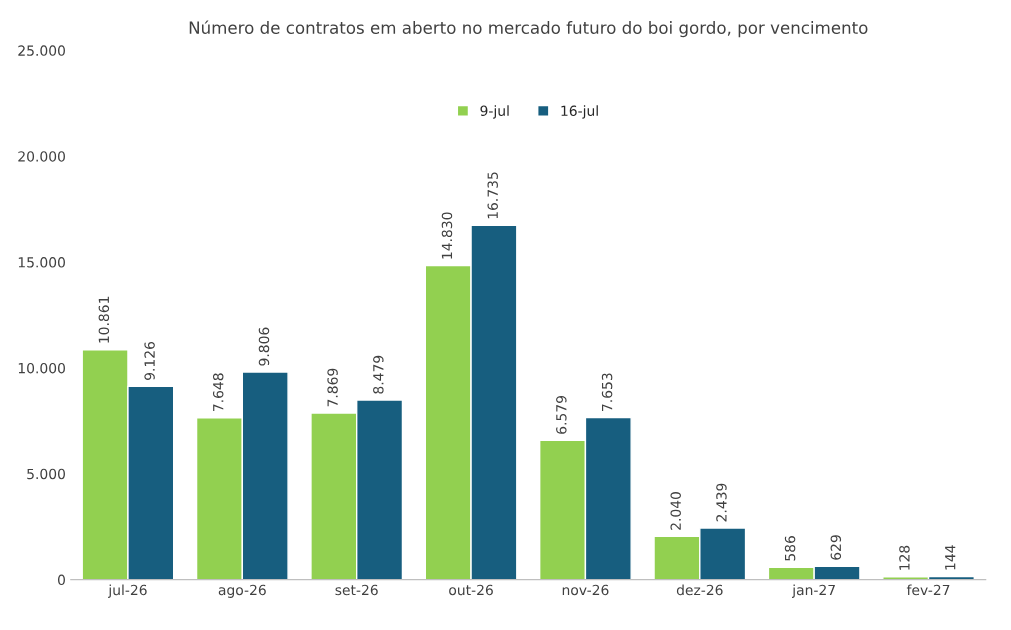 This screenshot has height=630, width=1011. What do you see at coordinates (61, 580) in the screenshot?
I see `y-tick-label: 0` at bounding box center [61, 580].